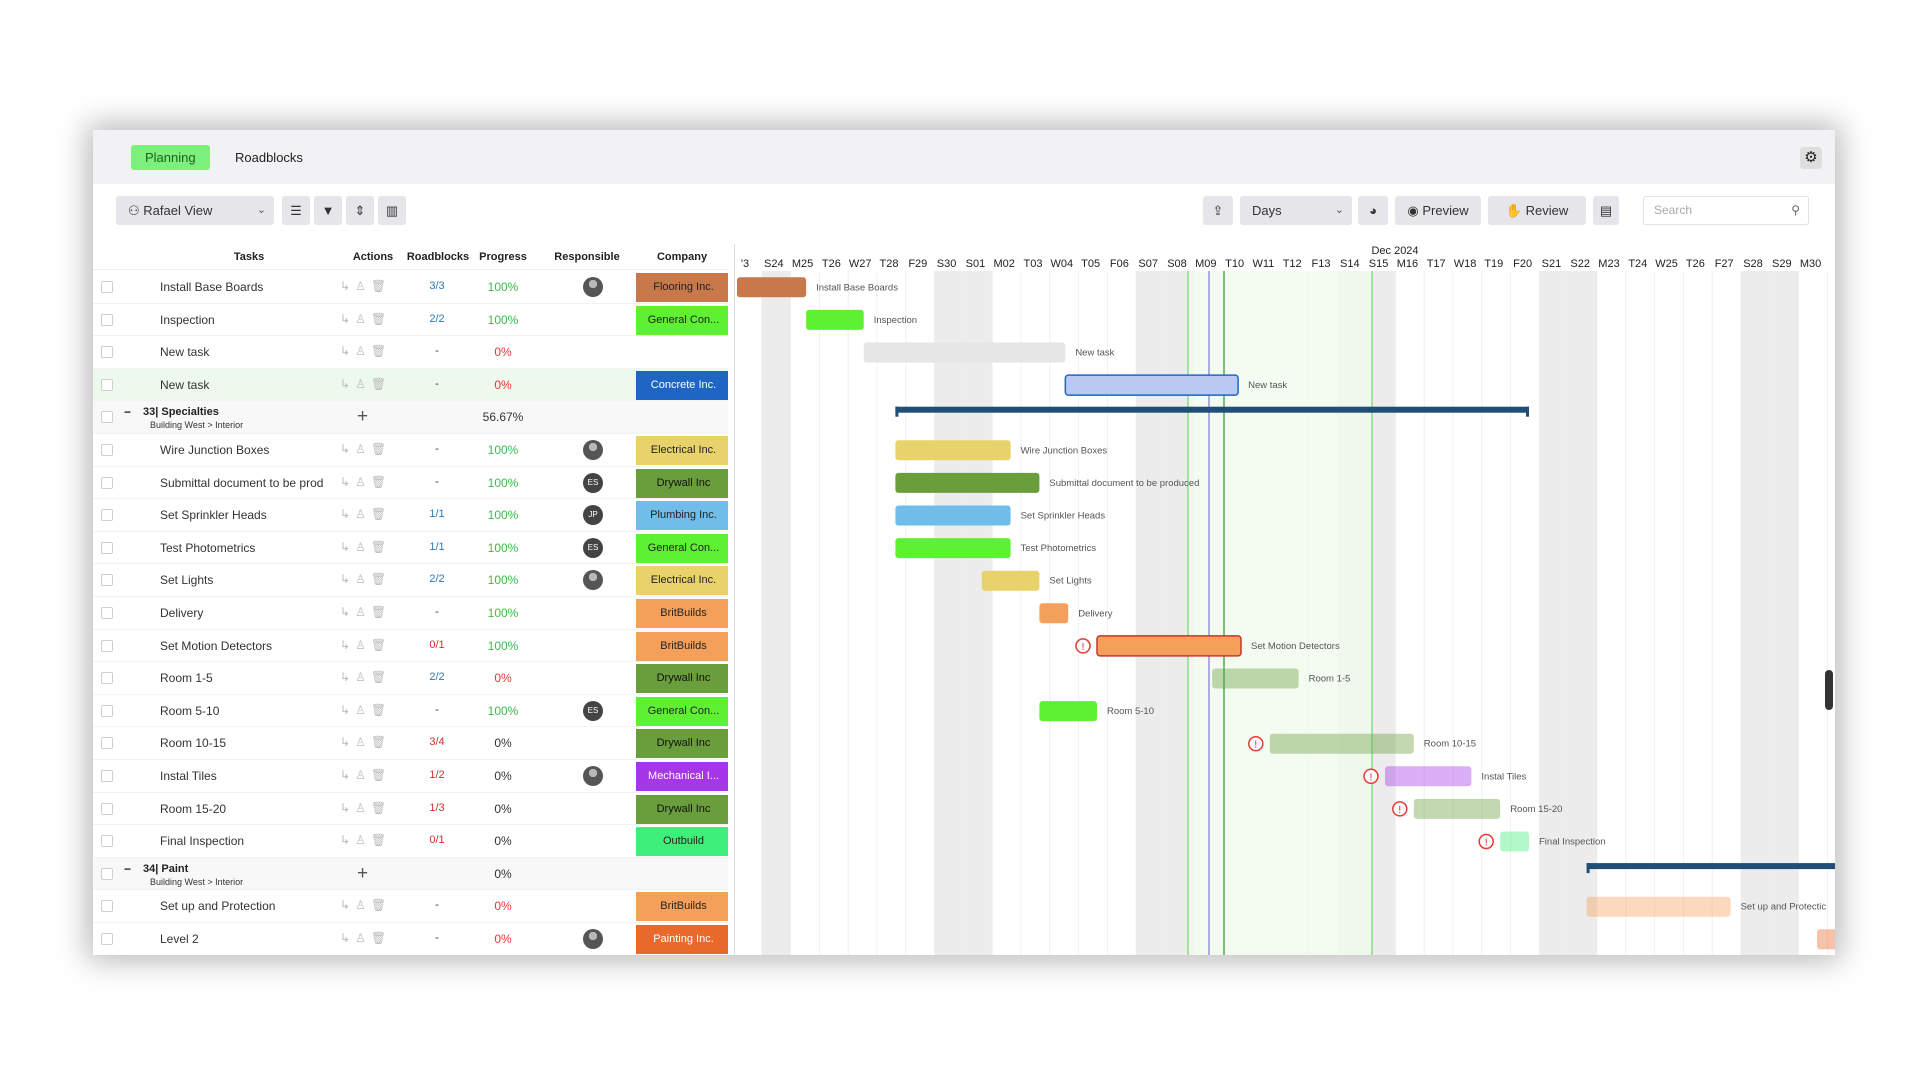  Describe the element at coordinates (437, 840) in the screenshot. I see `roadblocks-value: 0/1` at that location.